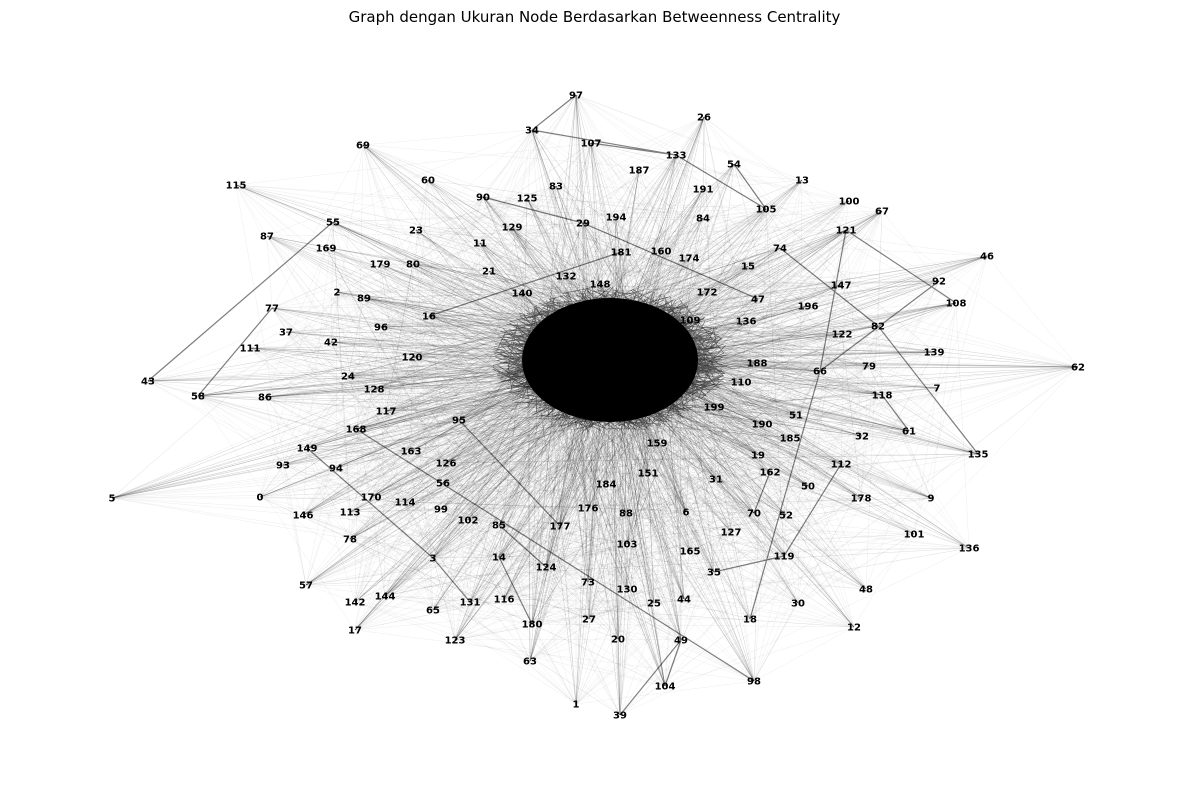 This screenshot has width=1189, height=790. Describe the element at coordinates (198, 397) in the screenshot. I see `node-label-58: 58` at that location.